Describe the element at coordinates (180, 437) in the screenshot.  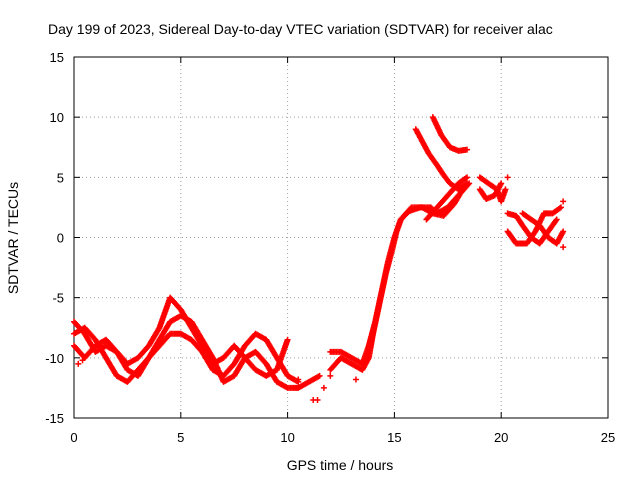
I see `x-tick-label: 5` at that location.